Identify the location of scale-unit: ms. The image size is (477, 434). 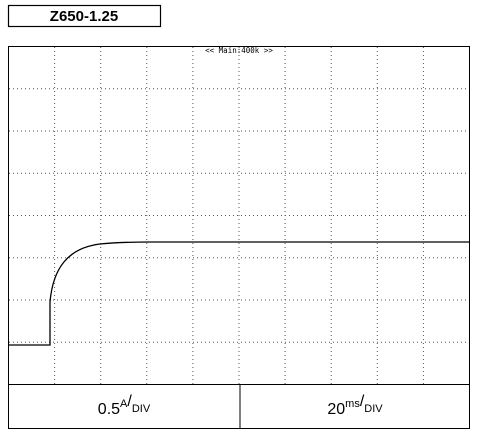
(352, 404).